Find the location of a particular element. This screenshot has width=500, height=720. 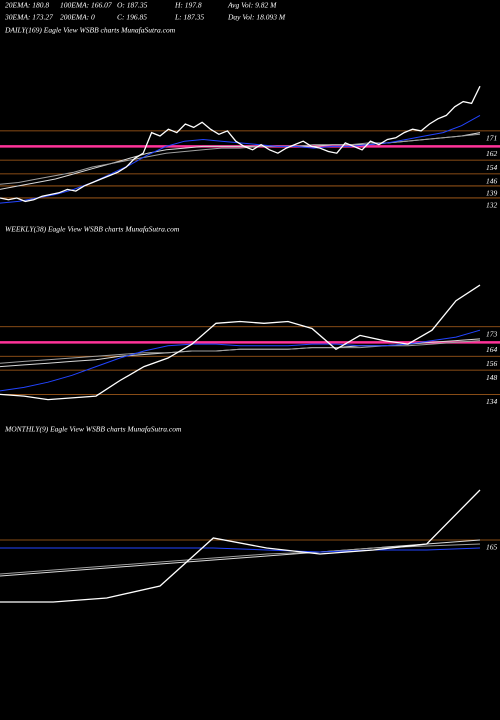

header-stat: 100EMA: 166.07 is located at coordinates (86, 5).